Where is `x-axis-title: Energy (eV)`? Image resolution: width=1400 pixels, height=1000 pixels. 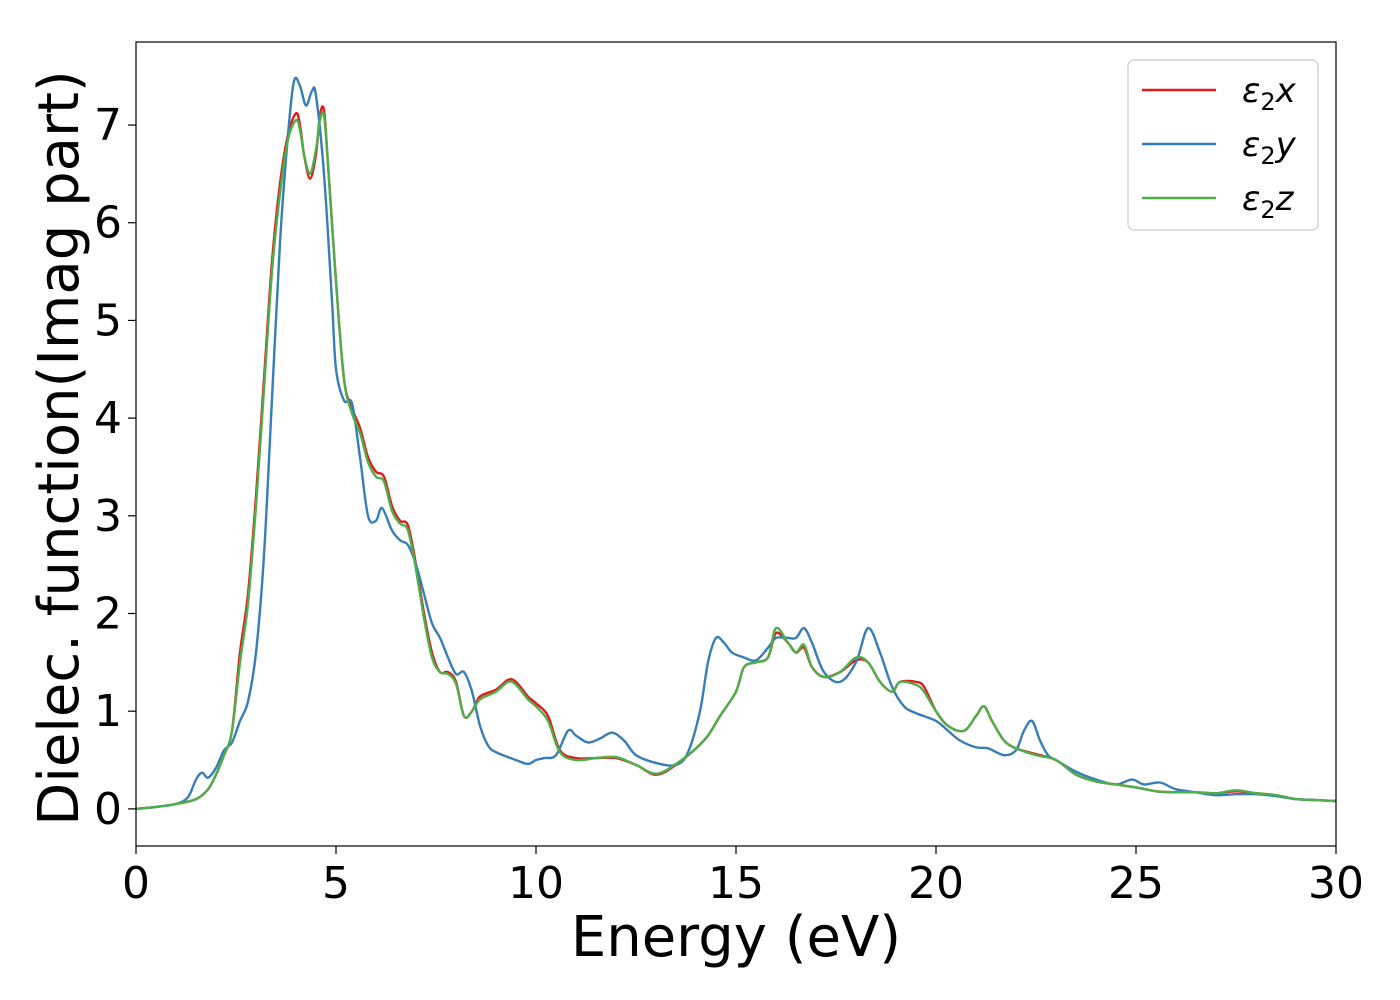 x-axis-title: Energy (eV) is located at coordinates (736, 937).